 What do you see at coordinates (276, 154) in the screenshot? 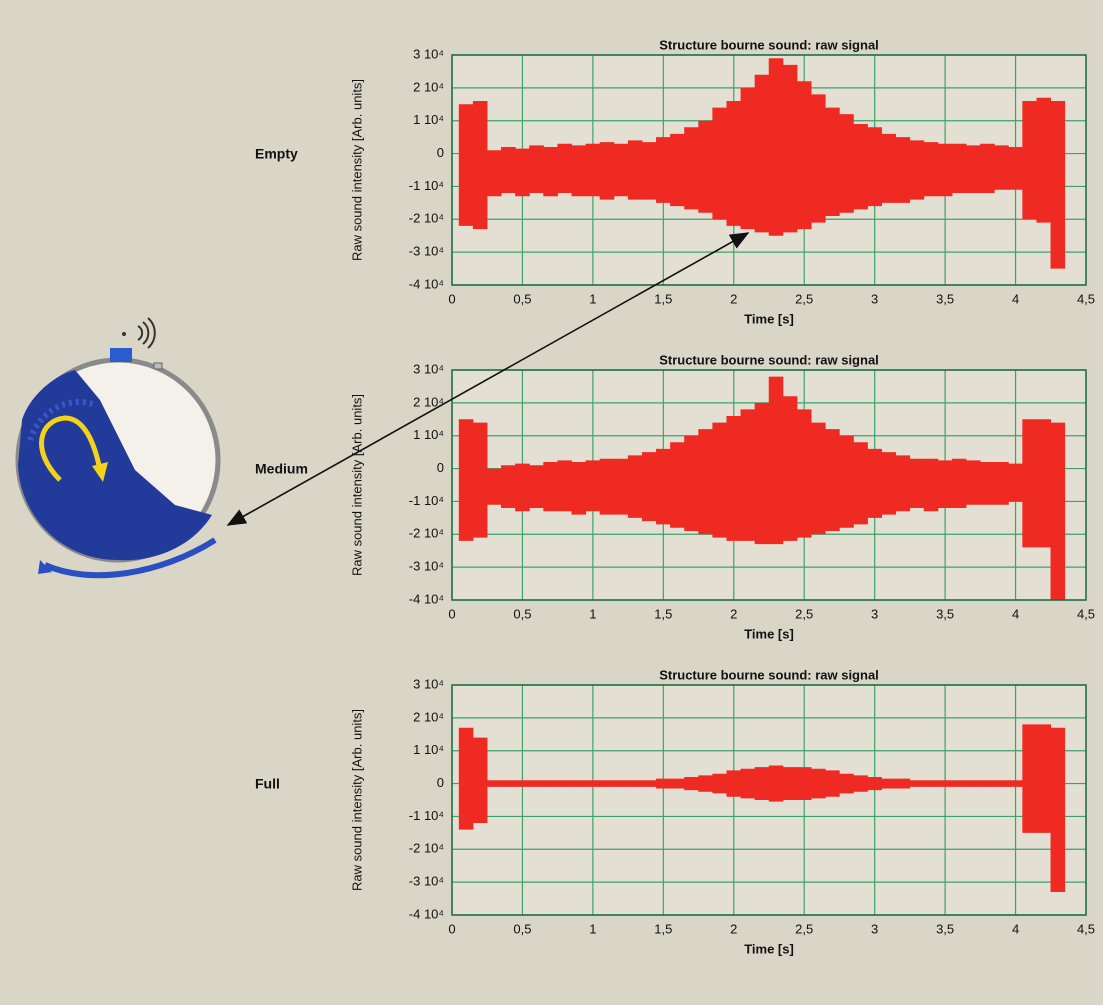
I see `row-label: Empty` at bounding box center [276, 154].